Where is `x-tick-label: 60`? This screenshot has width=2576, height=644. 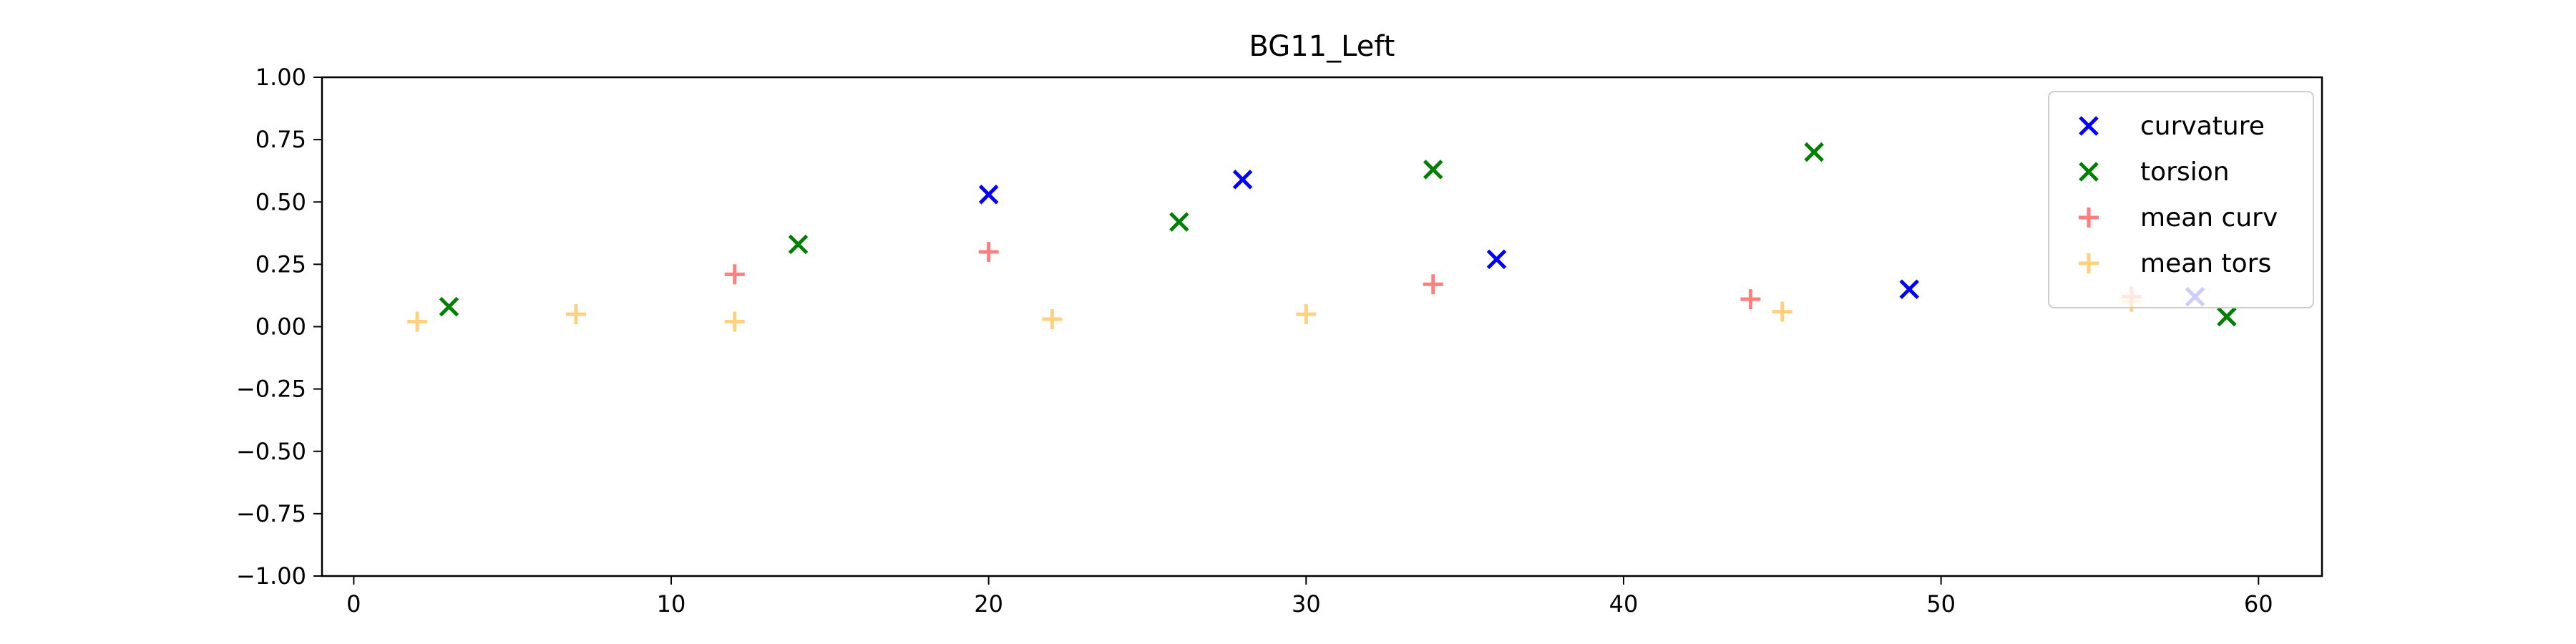 x-tick-label: 60 is located at coordinates (2258, 604).